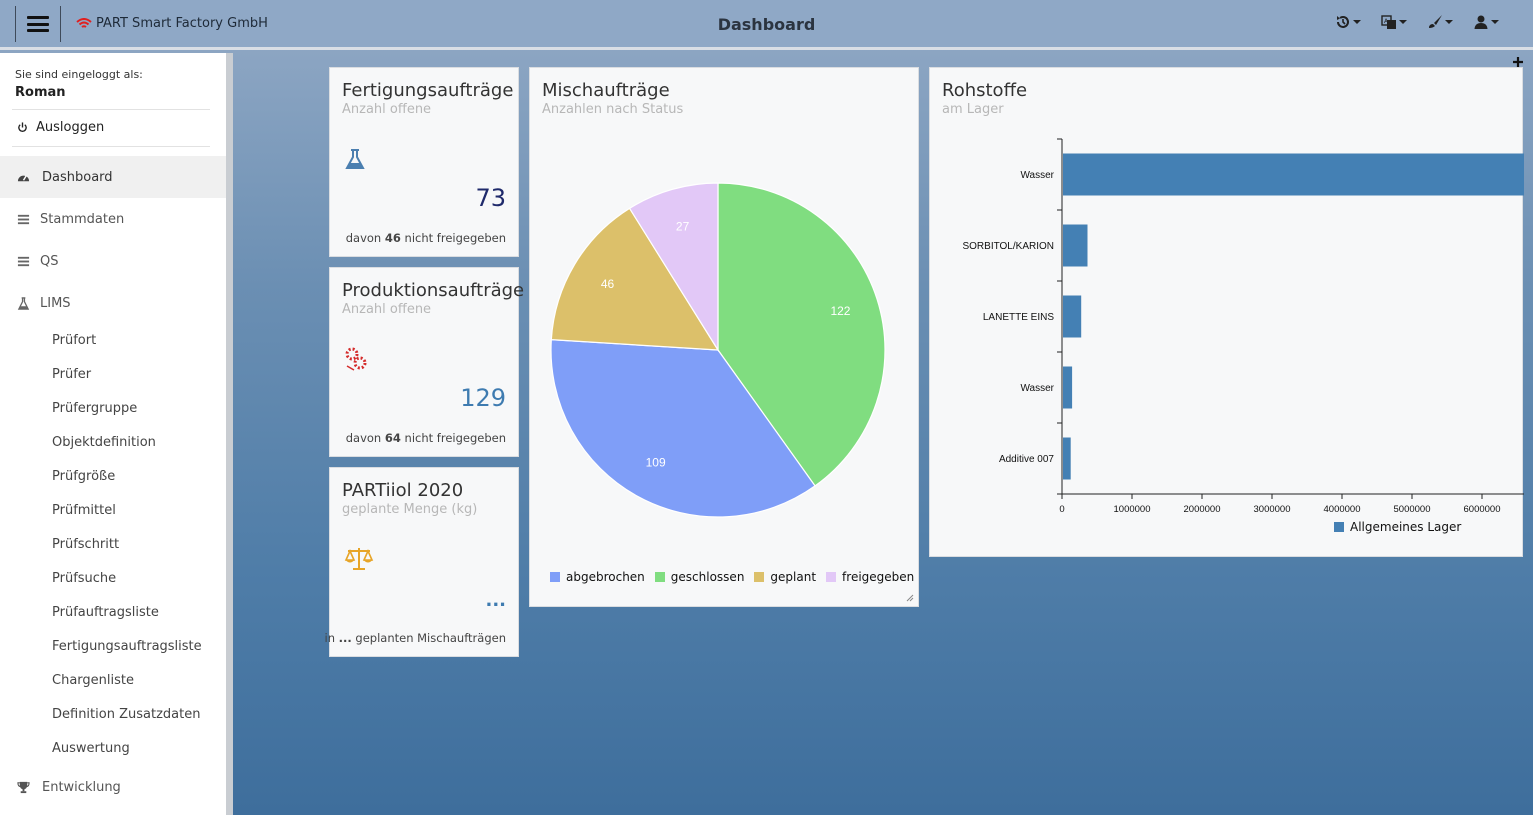 The image size is (1533, 815). What do you see at coordinates (1018, 317) in the screenshot?
I see `y-tick-label: LANETTE EINS` at bounding box center [1018, 317].